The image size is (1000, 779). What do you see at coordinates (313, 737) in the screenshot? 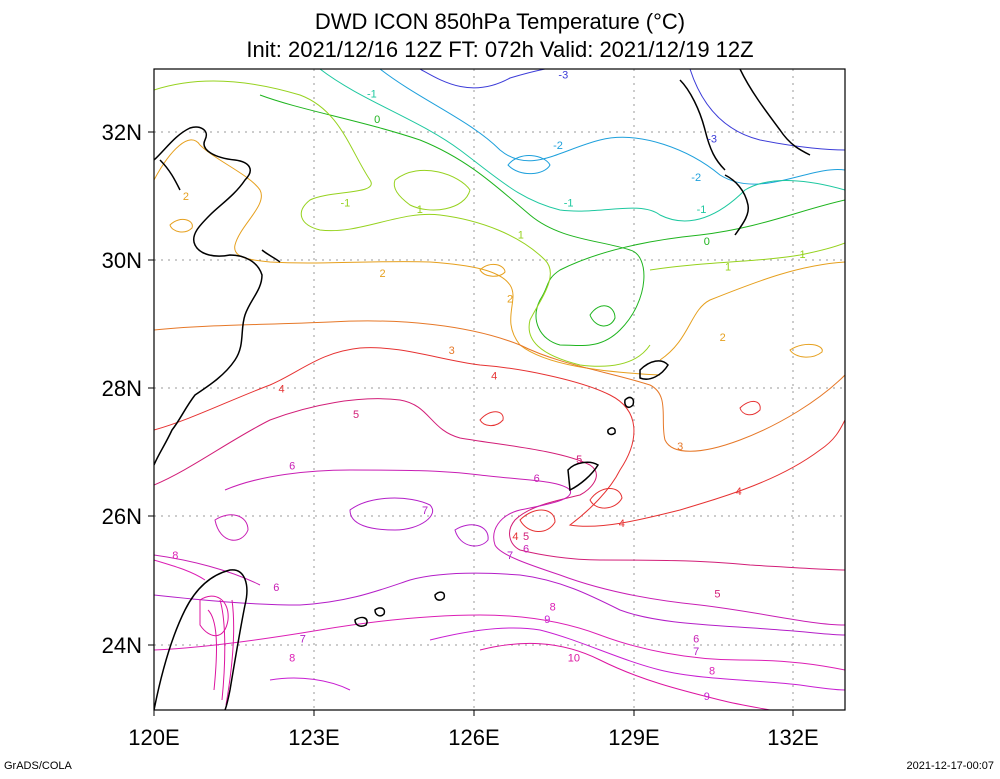
I see `lon-tick-123e: 123E` at bounding box center [313, 737].